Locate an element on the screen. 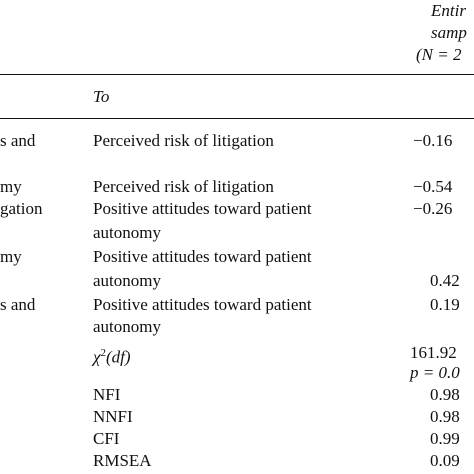 The width and height of the screenshot is (474, 474). chi-exponent: 2 is located at coordinates (103, 353).